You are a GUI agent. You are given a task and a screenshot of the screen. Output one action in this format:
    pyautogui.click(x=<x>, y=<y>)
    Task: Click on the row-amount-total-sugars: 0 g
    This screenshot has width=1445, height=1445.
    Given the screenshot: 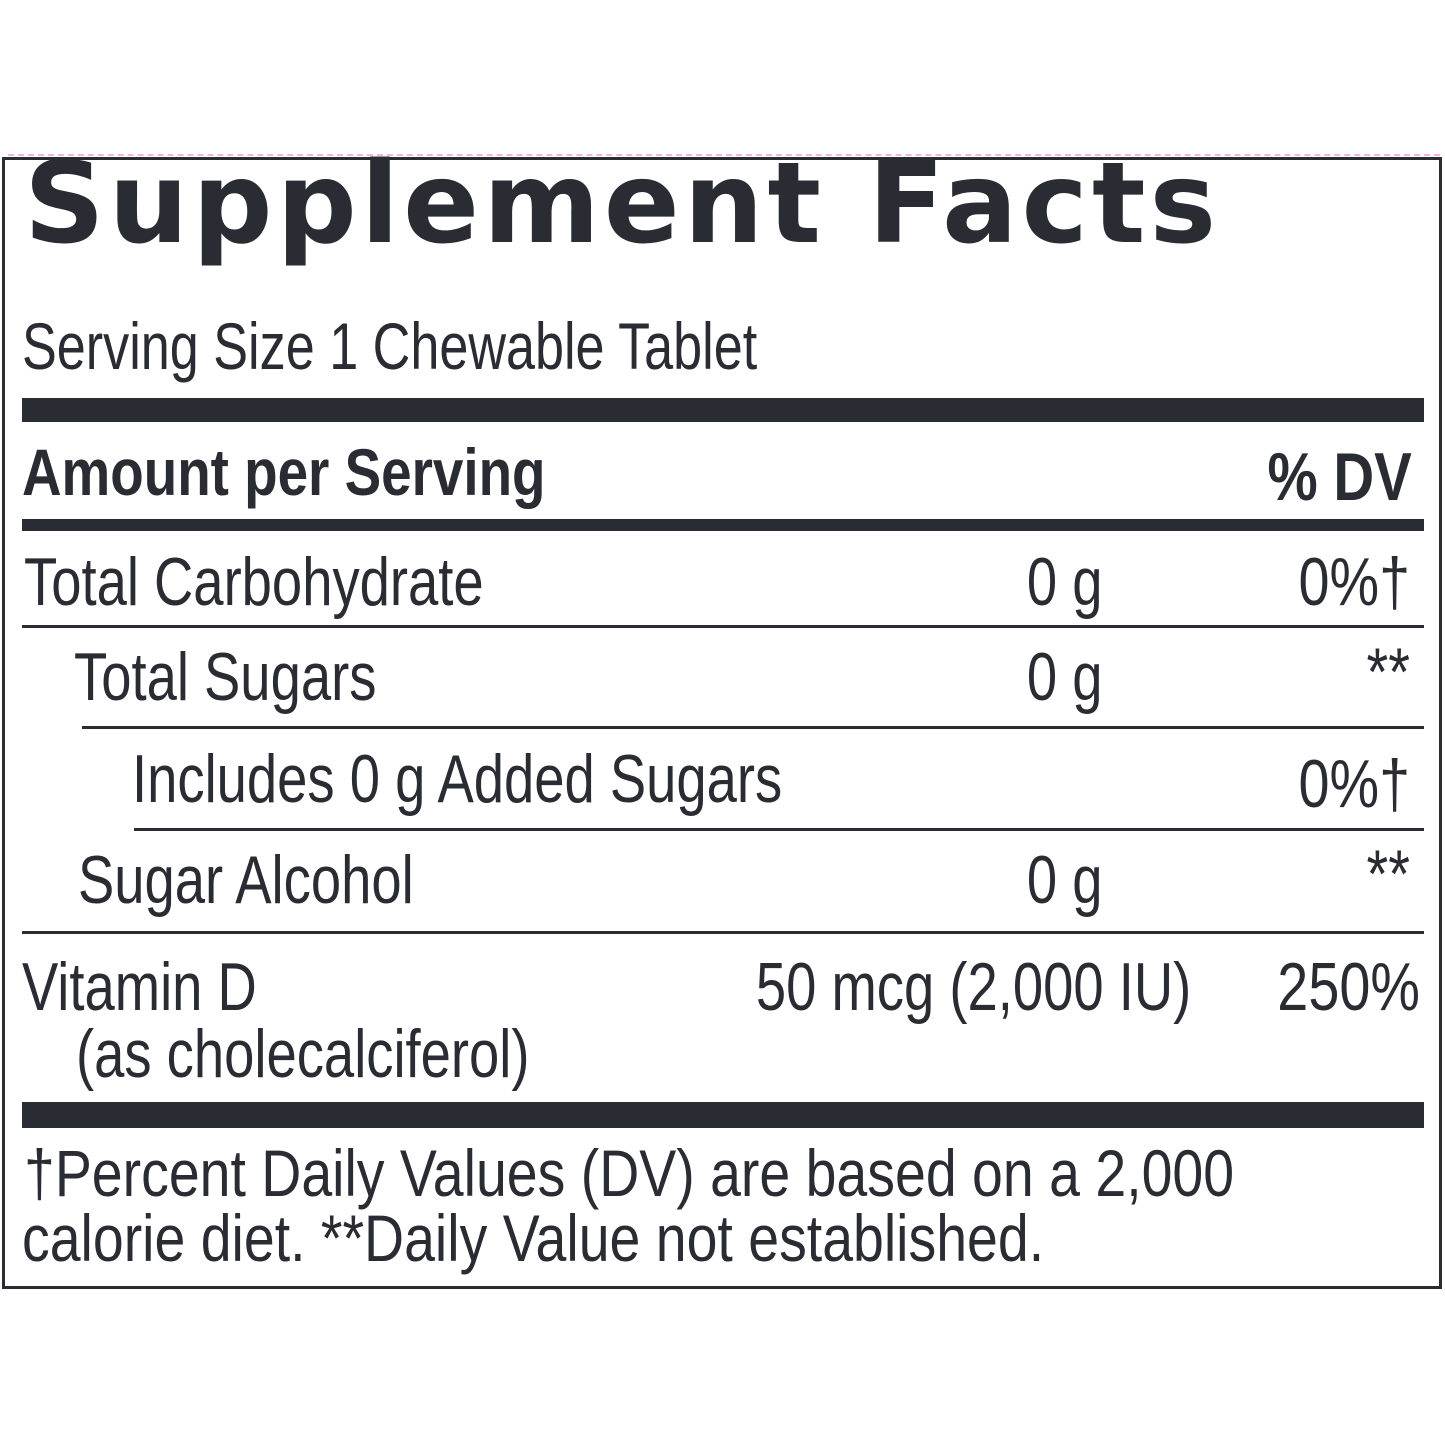 What is the action you would take?
    pyautogui.click(x=1065, y=677)
    